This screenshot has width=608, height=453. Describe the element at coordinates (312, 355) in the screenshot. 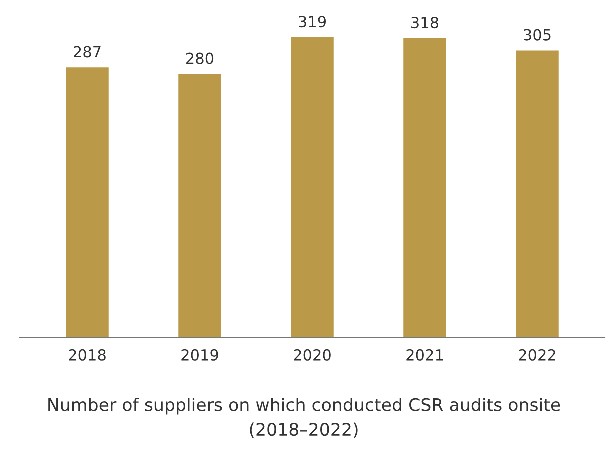

I see `x-tick-label: 2020` at that location.